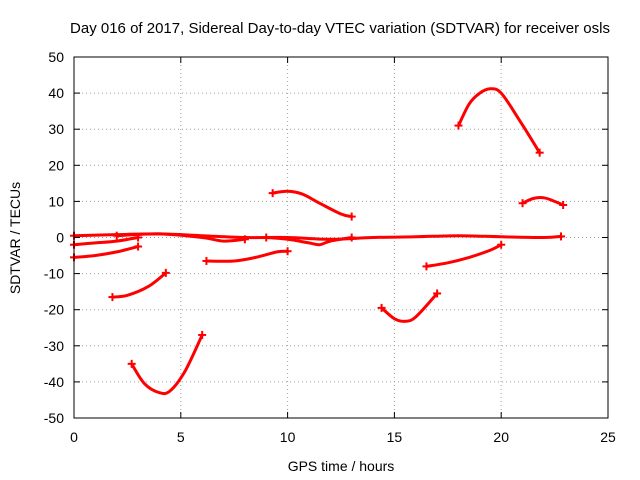 Image resolution: width=640 pixels, height=480 pixels. I want to click on x-tick-label: 20, so click(501, 437).